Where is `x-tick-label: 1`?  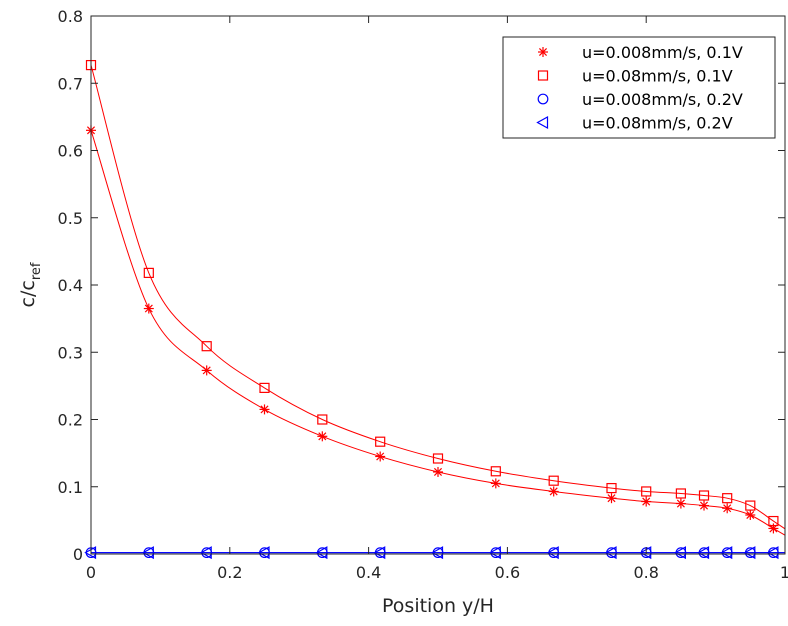
x-tick-label: 1 is located at coordinates (784, 572).